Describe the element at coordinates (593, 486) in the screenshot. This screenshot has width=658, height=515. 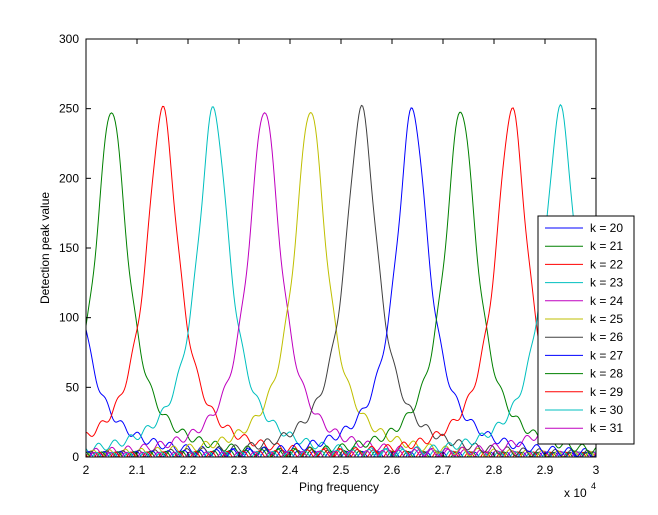
I see `x-multiplier-exponent: 4` at that location.